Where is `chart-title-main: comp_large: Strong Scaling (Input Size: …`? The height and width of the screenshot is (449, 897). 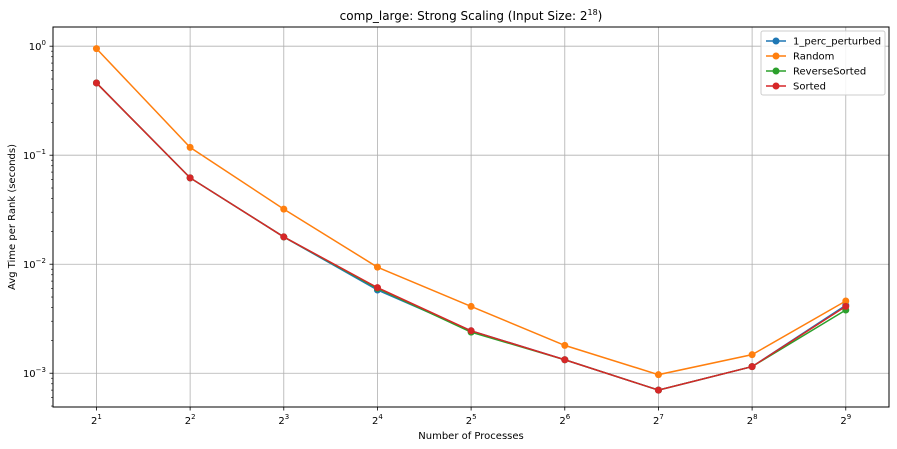
chart-title-main: comp_large: Strong Scaling (Input Size: … is located at coordinates (464, 16).